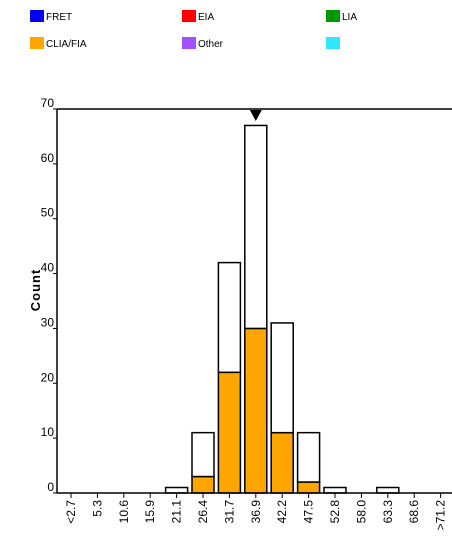  Describe the element at coordinates (282, 512) in the screenshot. I see `x-tick-label: 42.2` at that location.